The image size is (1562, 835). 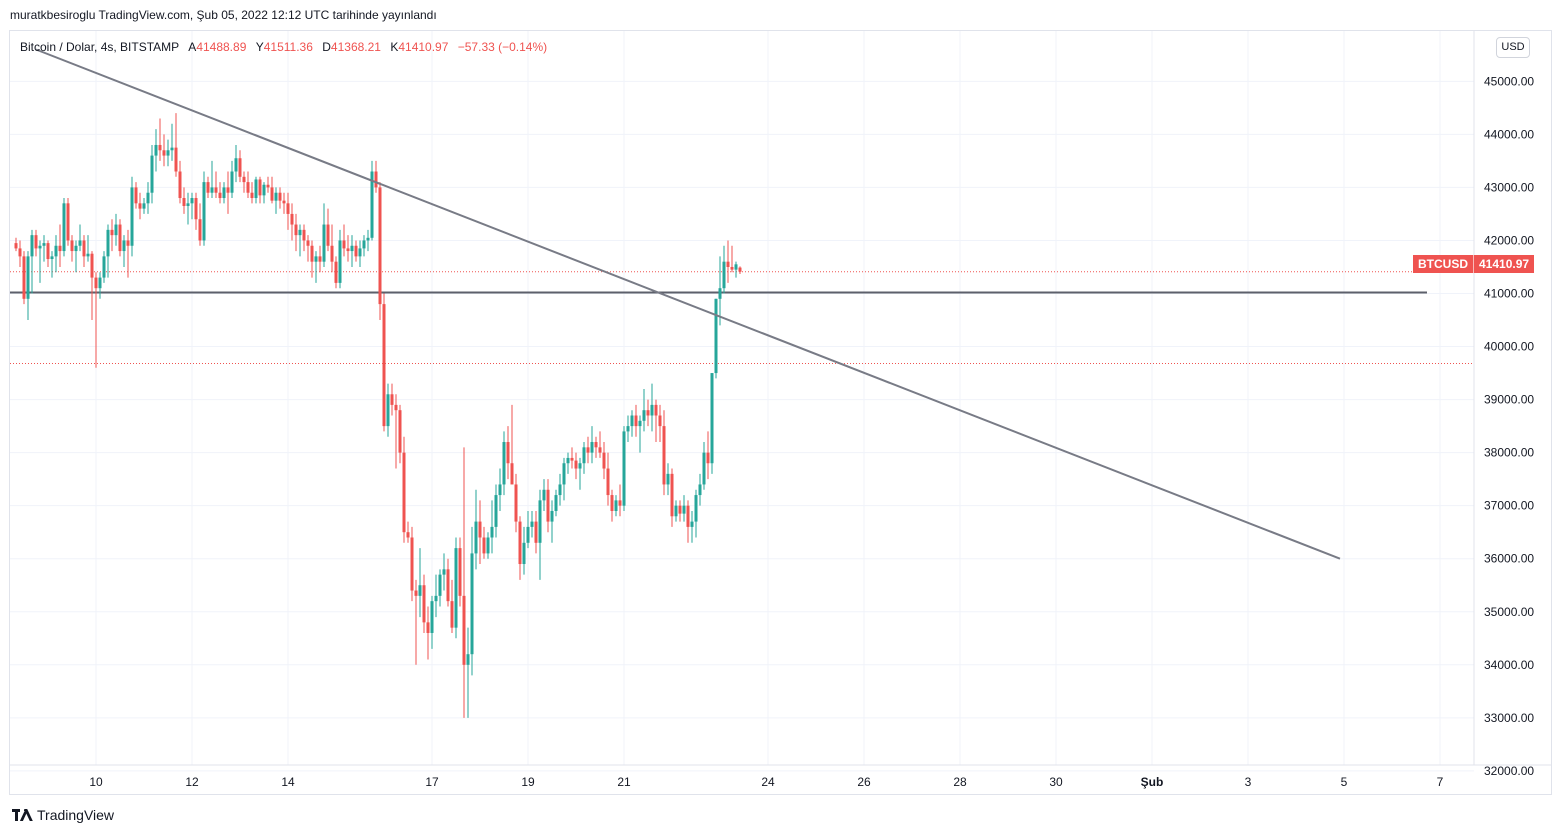 What do you see at coordinates (1509, 612) in the screenshot?
I see `price-tick-label: 35000.00` at bounding box center [1509, 612].